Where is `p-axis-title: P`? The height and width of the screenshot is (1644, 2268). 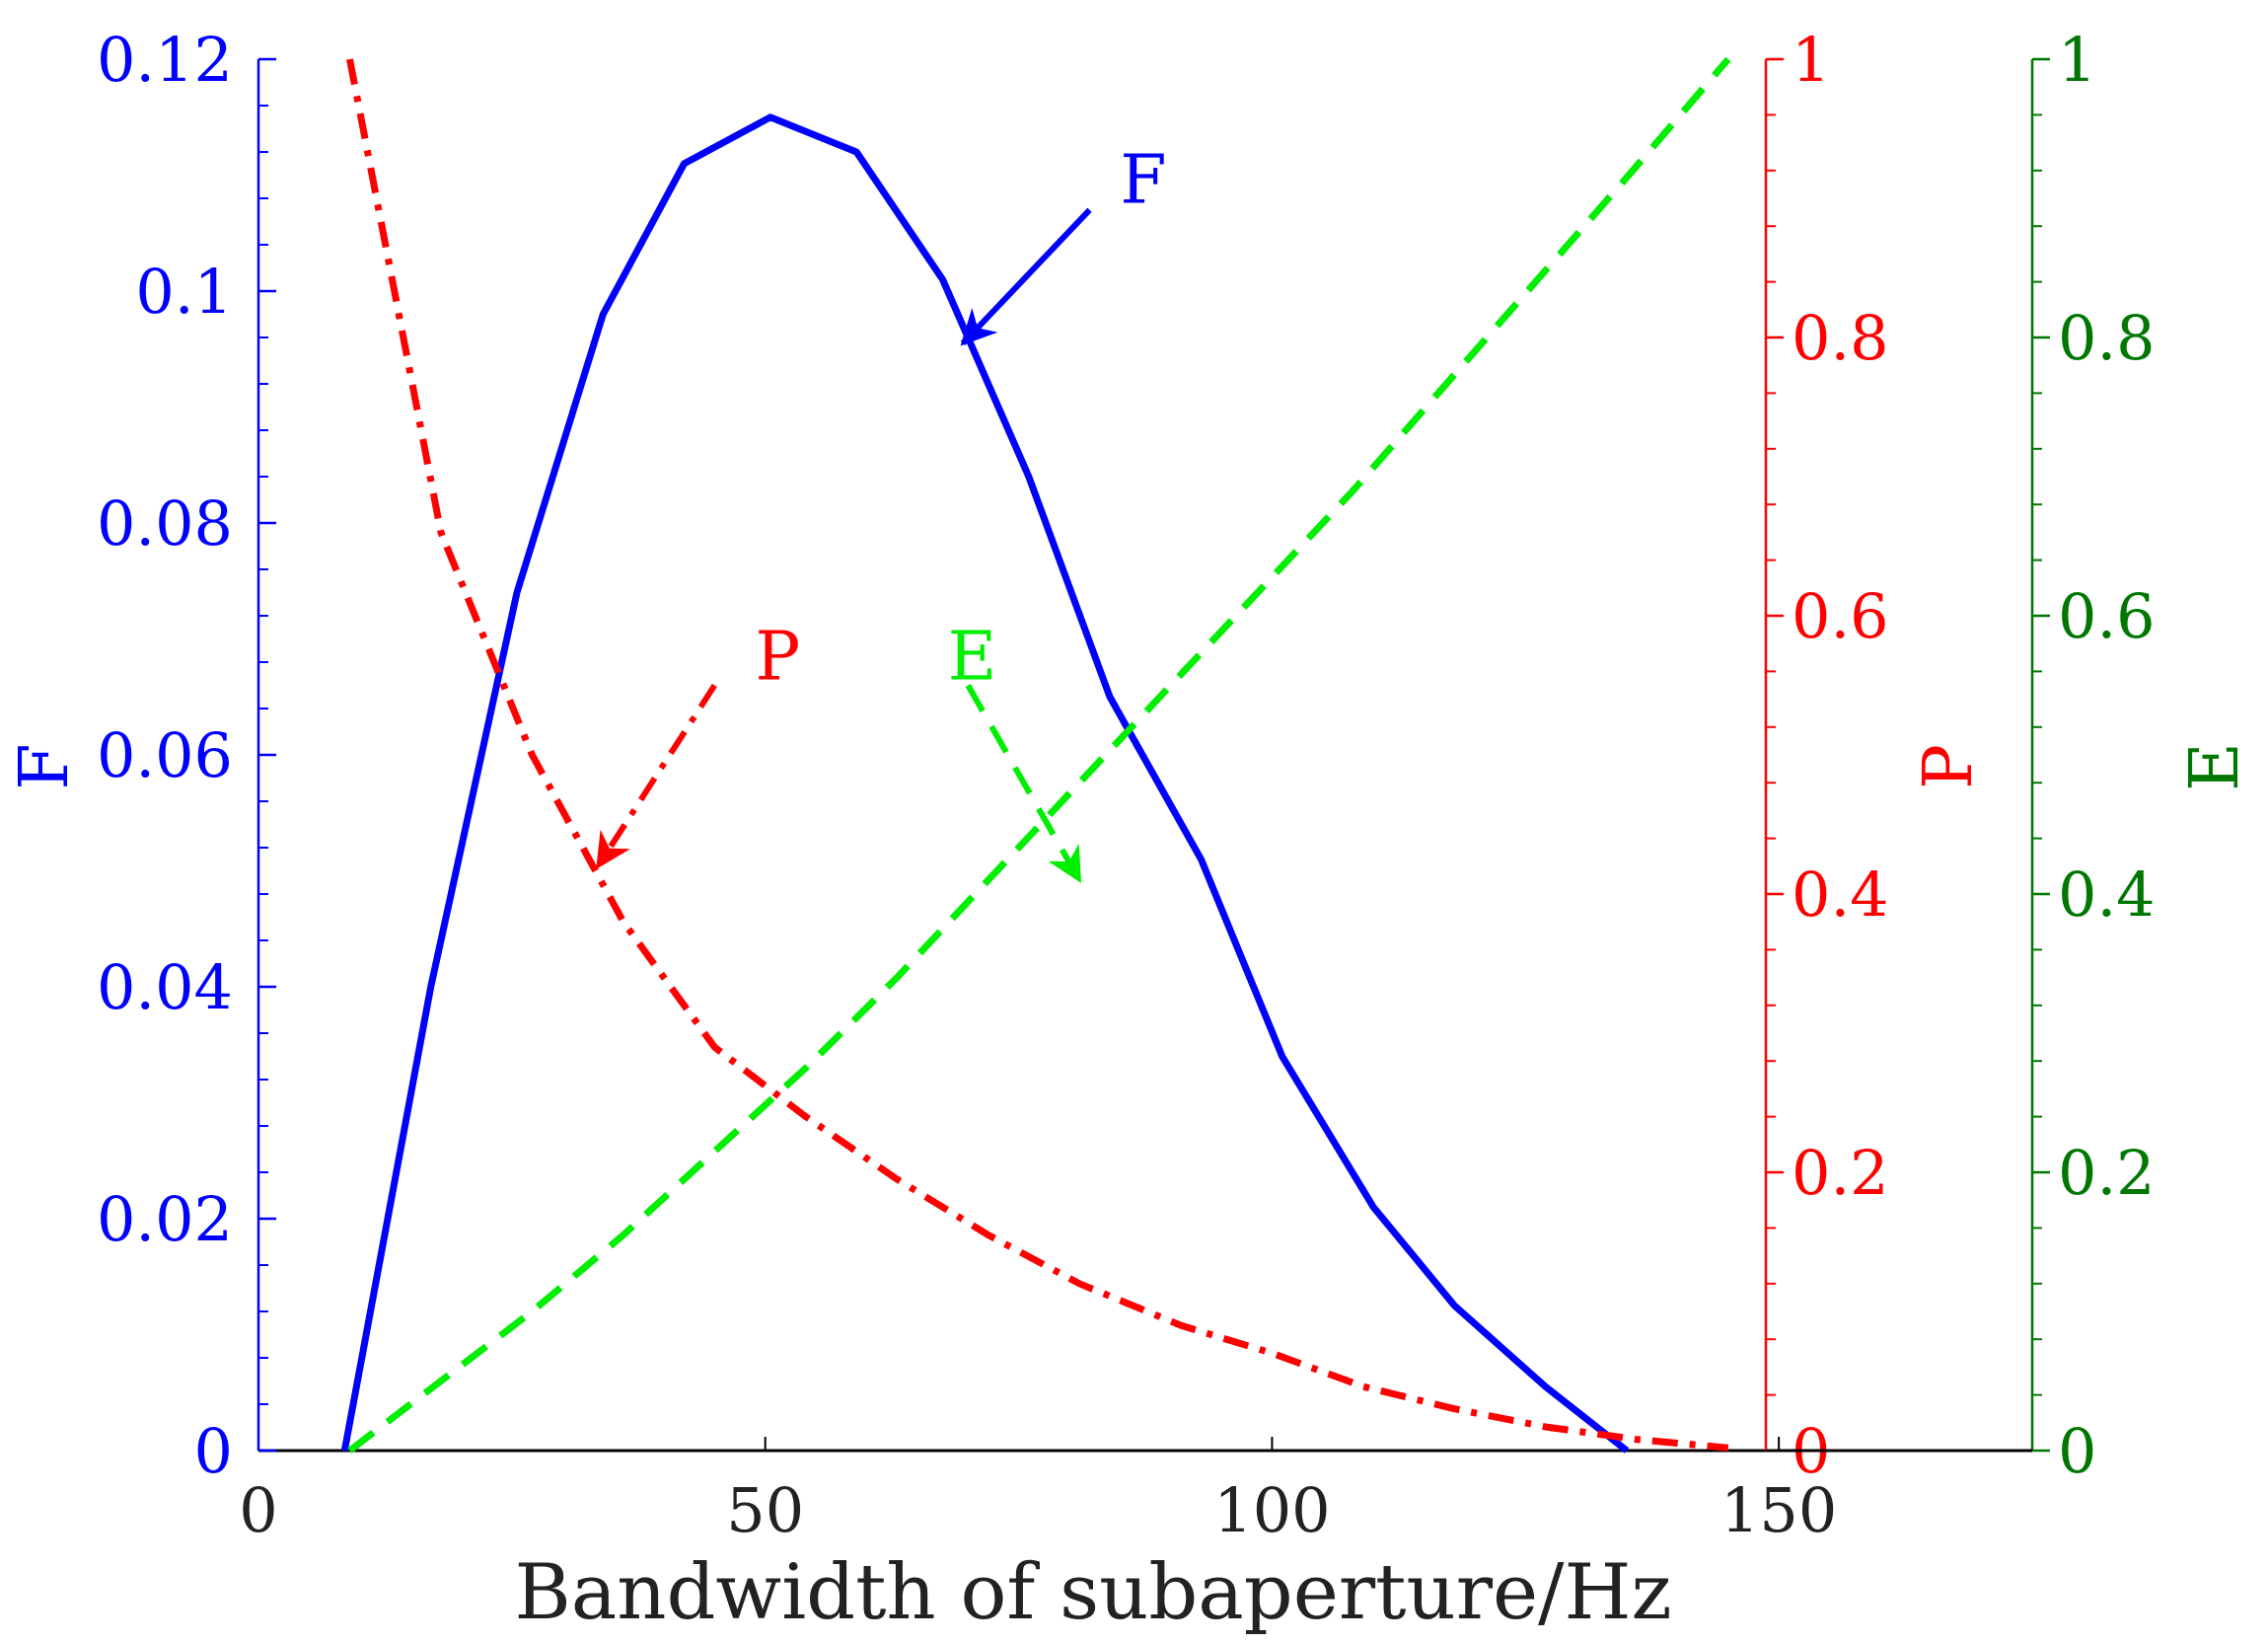 p-axis-title: P is located at coordinates (1949, 766).